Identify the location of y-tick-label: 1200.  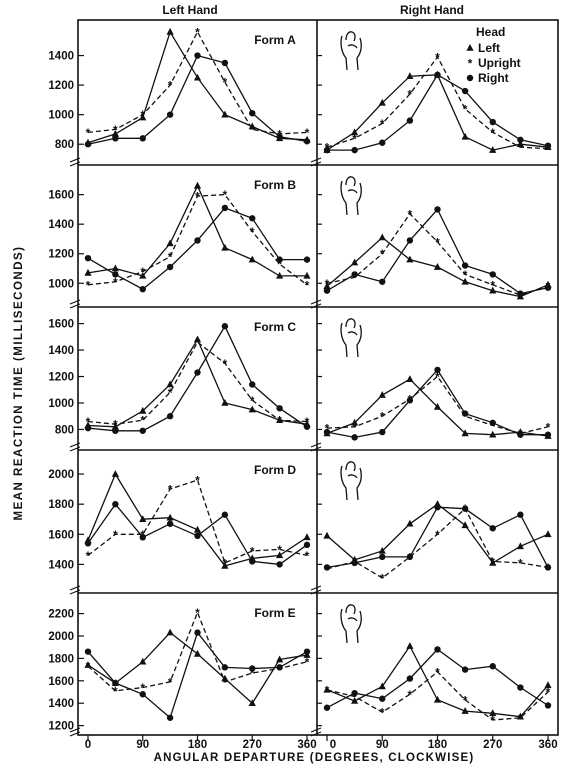
(61, 378).